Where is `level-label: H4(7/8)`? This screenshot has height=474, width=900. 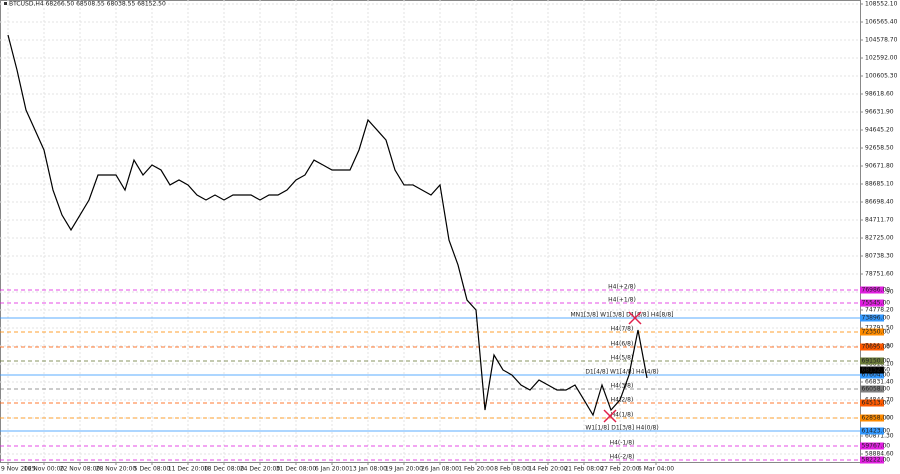
level-label: H4(7/8) is located at coordinates (622, 329).